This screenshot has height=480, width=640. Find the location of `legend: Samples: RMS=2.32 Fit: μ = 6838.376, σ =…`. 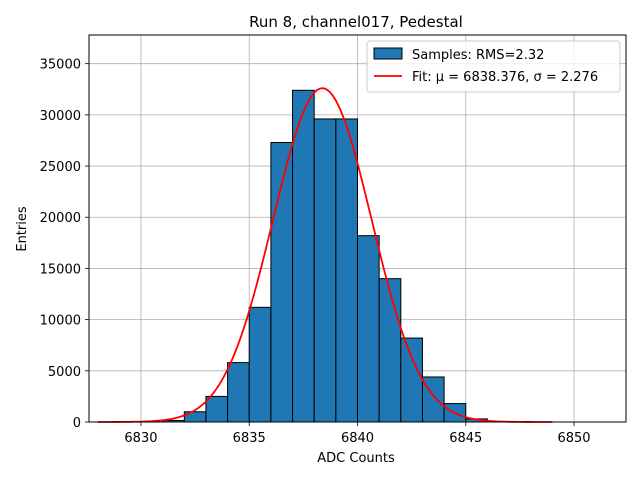

legend: Samples: RMS=2.32 Fit: μ = 6838.376, σ =… is located at coordinates (493, 66).